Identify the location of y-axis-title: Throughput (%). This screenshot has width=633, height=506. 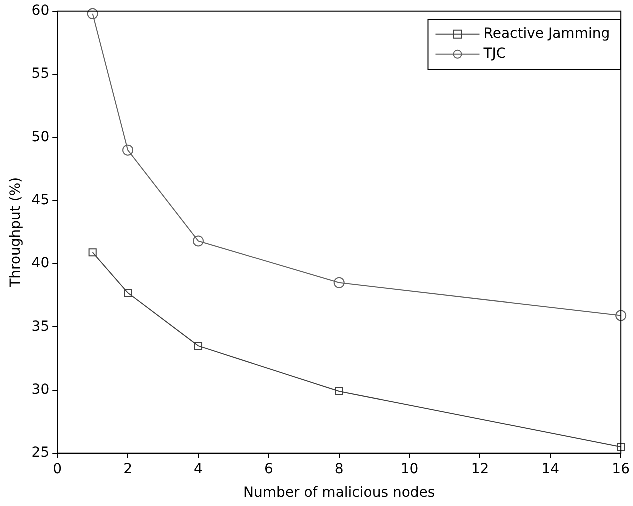
(16, 232).